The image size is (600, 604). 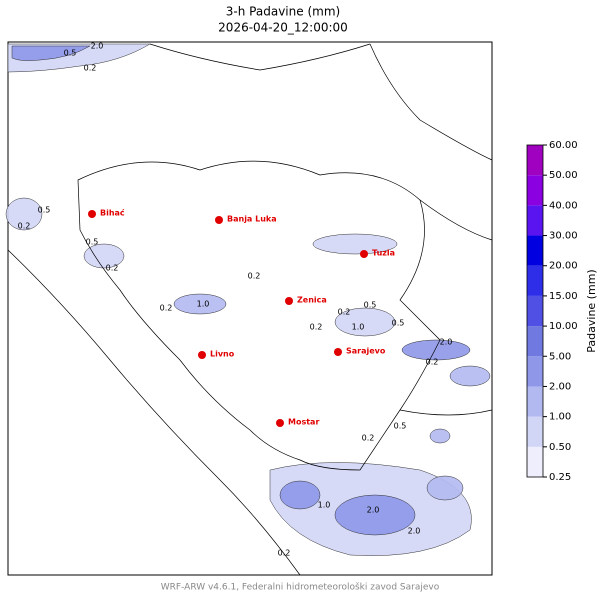 What do you see at coordinates (366, 351) in the screenshot?
I see `city-label: Sarajevo` at bounding box center [366, 351].